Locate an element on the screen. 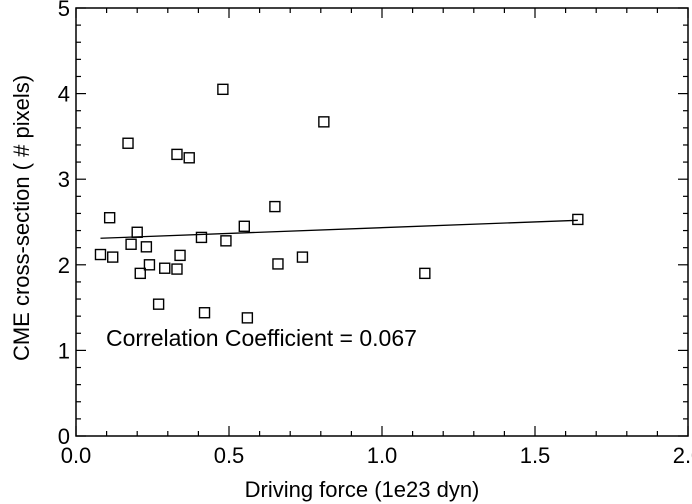 This screenshot has width=692, height=504. correlation-annotation: Correlation Coefficient = 0.067 is located at coordinates (261, 338).